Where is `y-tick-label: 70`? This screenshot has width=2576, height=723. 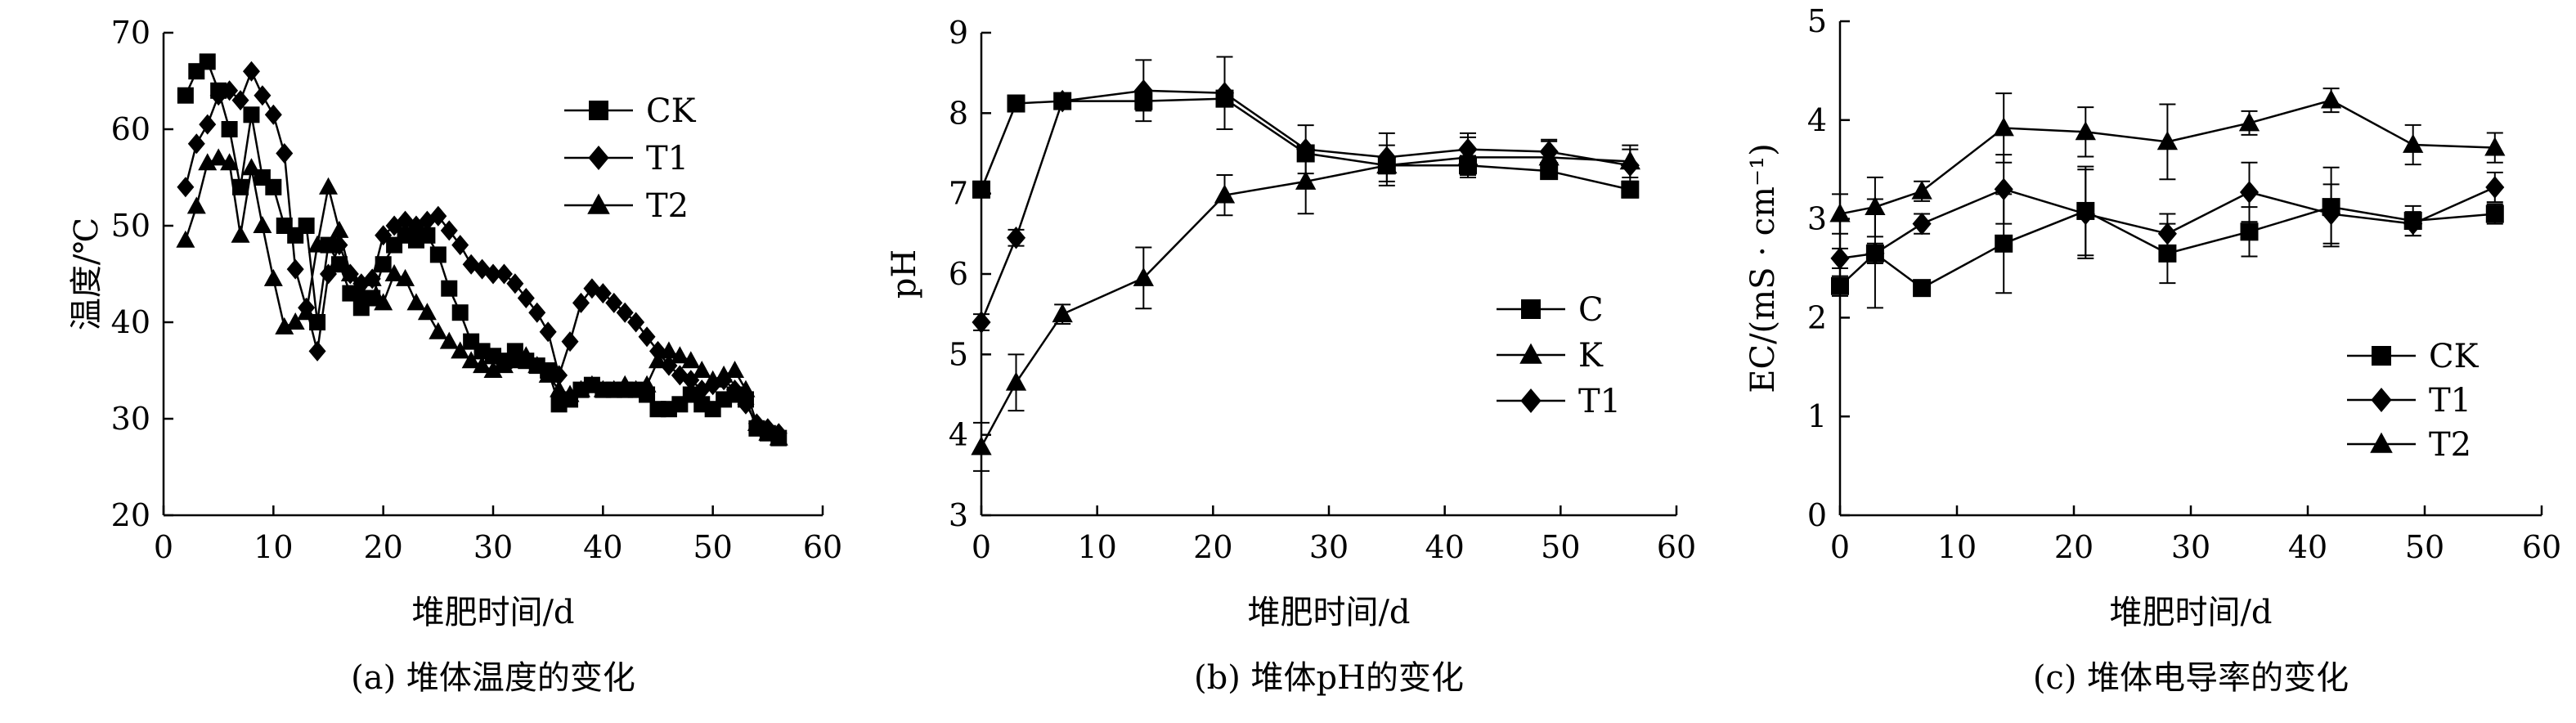
y-tick-label: 70 is located at coordinates (130, 33).